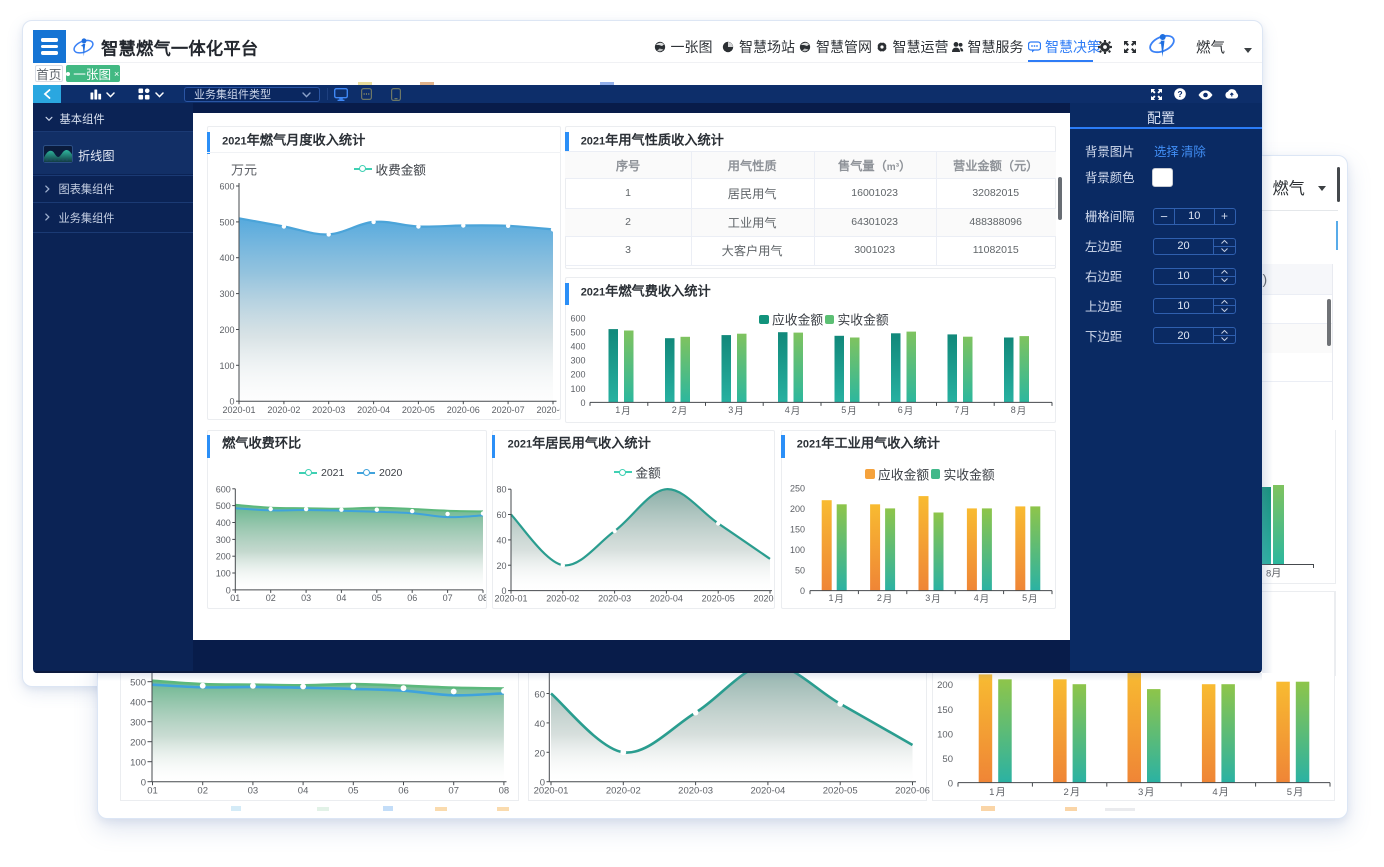 Image resolution: width=1384 pixels, height=867 pixels. What do you see at coordinates (797, 488) in the screenshot?
I see `svg-text: 250` at bounding box center [797, 488].